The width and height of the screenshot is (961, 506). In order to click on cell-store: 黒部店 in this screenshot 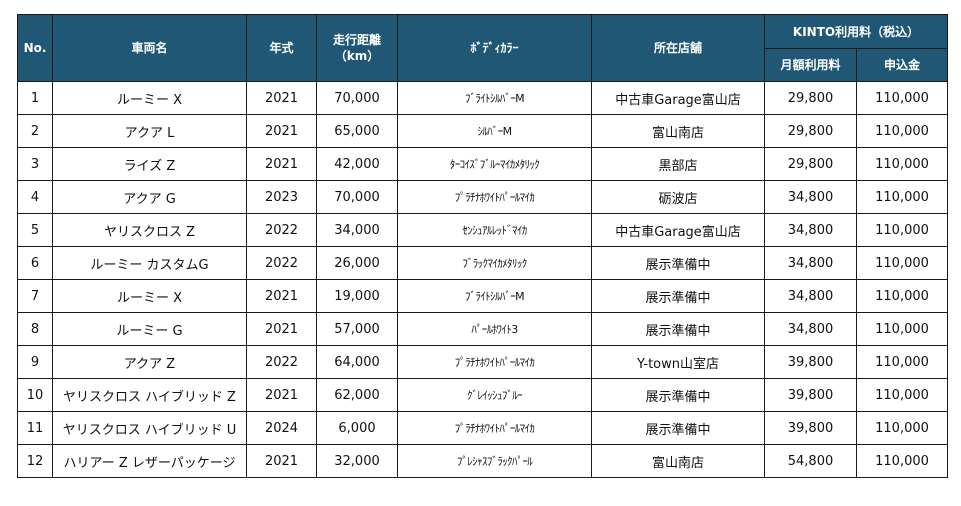, I will do `click(678, 164)`.